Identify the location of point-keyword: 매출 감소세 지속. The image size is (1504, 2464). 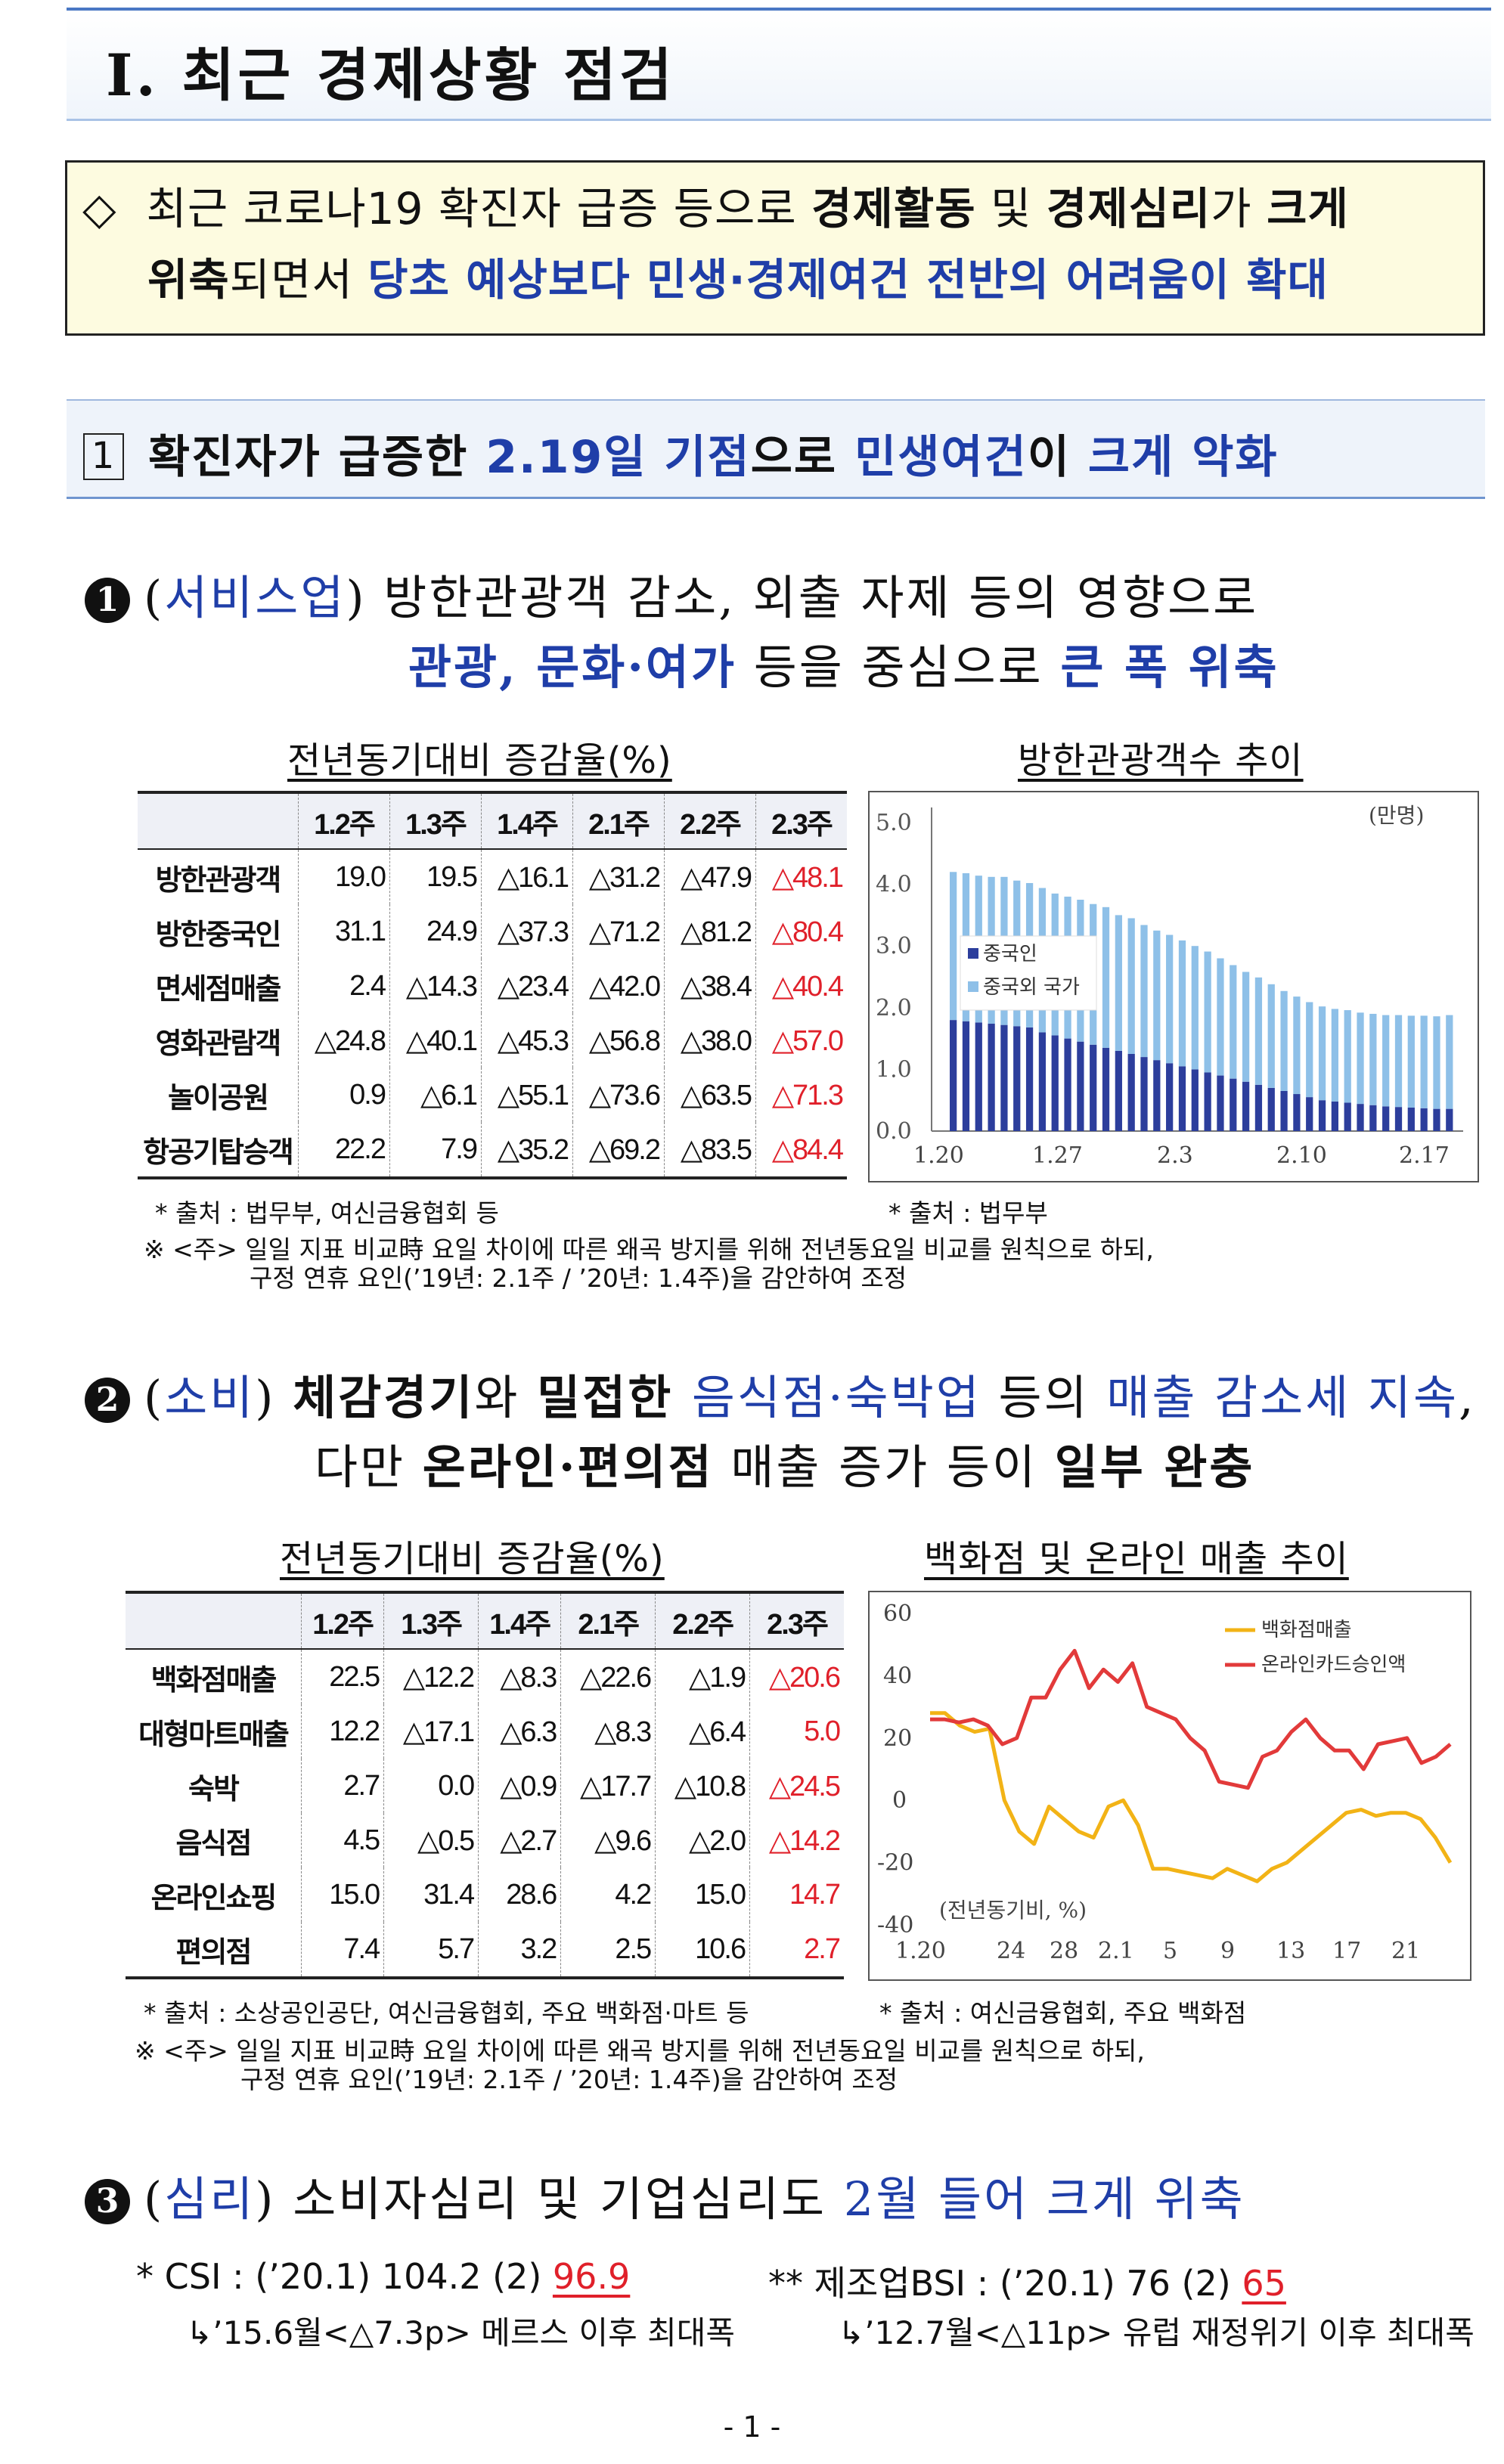
(1282, 1397).